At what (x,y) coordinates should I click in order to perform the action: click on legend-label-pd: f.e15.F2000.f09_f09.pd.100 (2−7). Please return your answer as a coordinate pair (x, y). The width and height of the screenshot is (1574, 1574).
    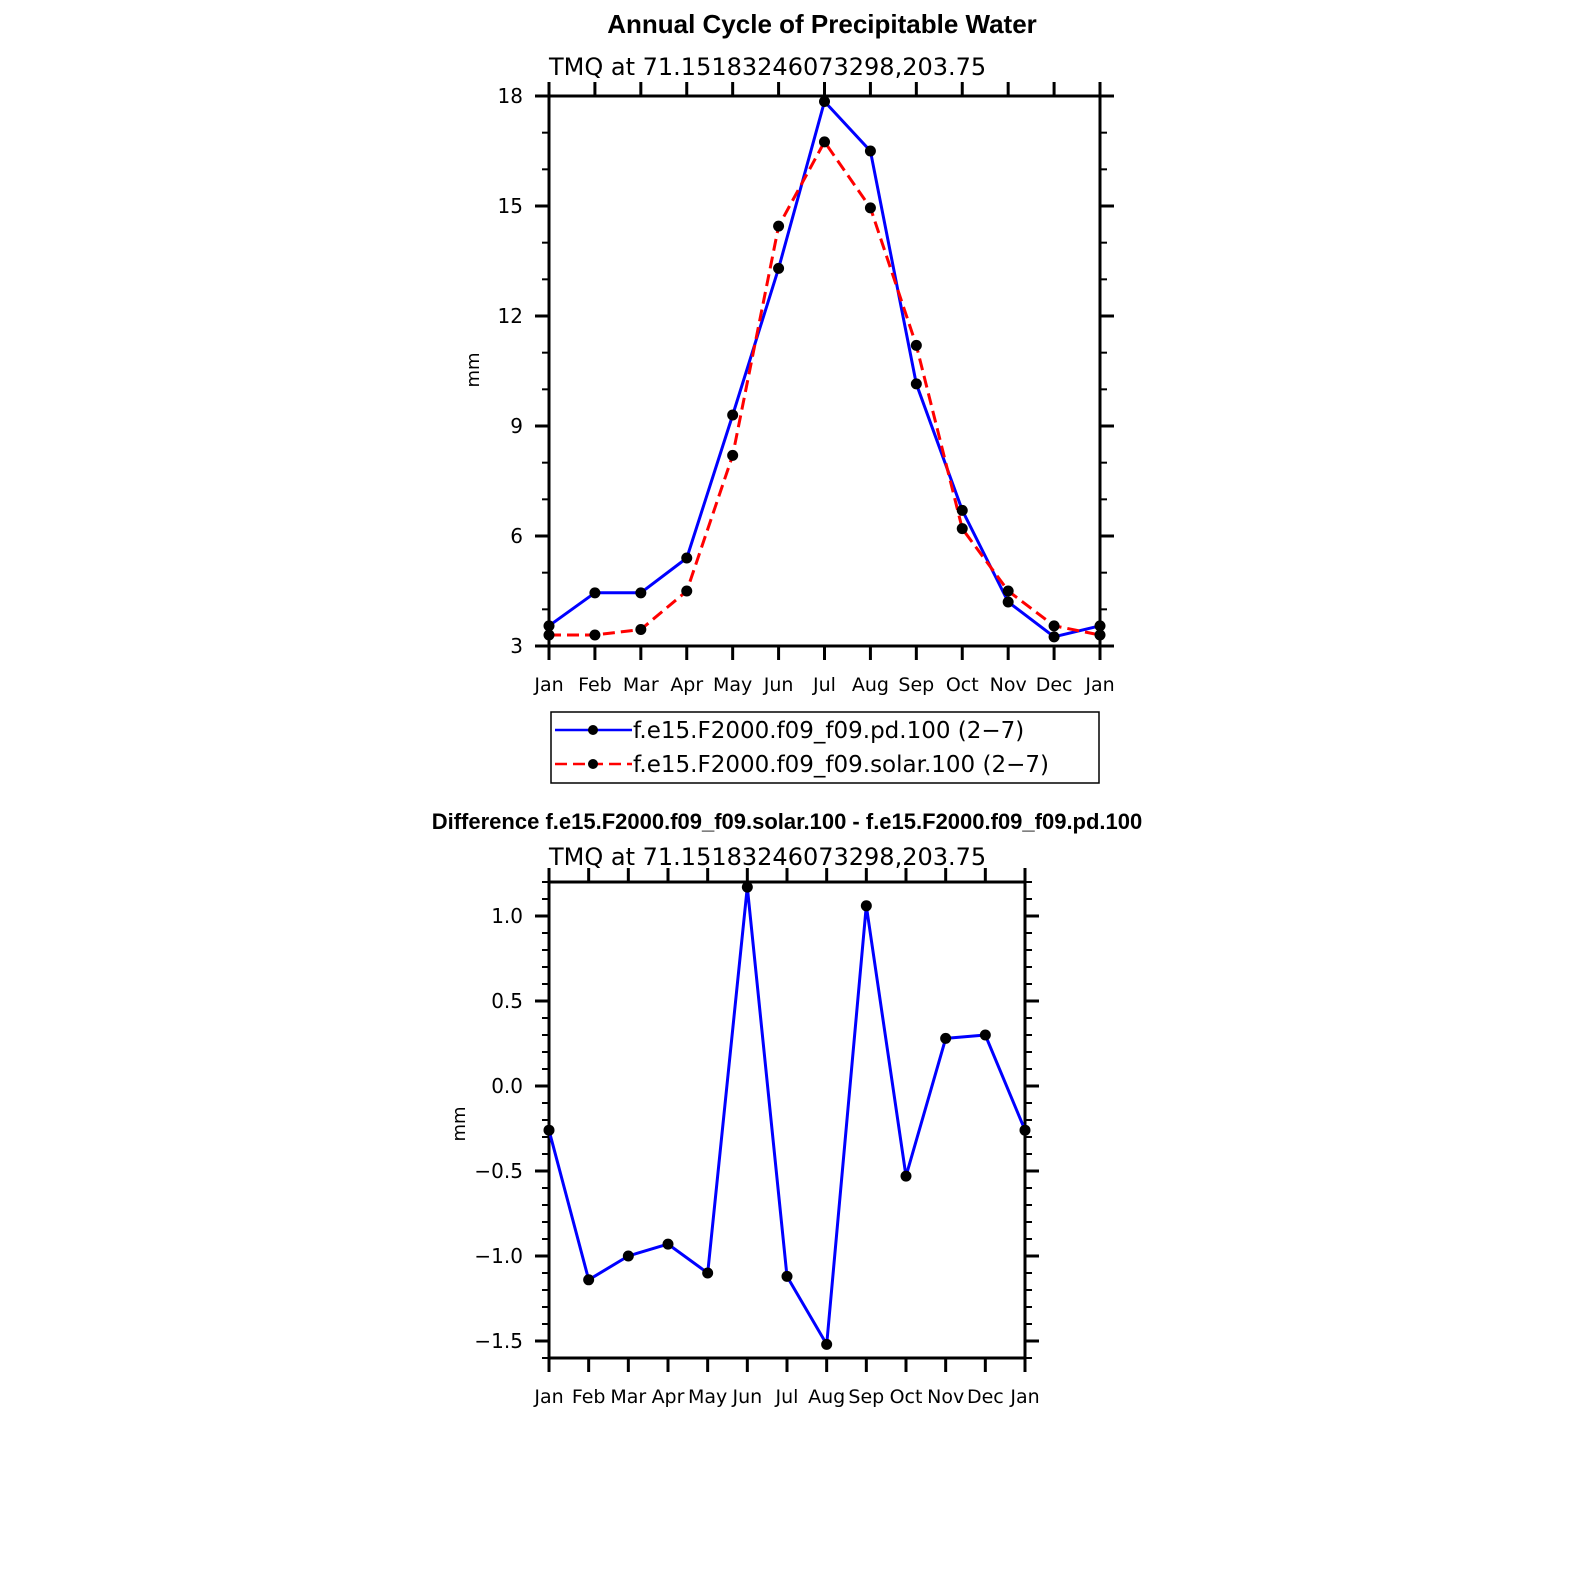
    Looking at the image, I should click on (828, 731).